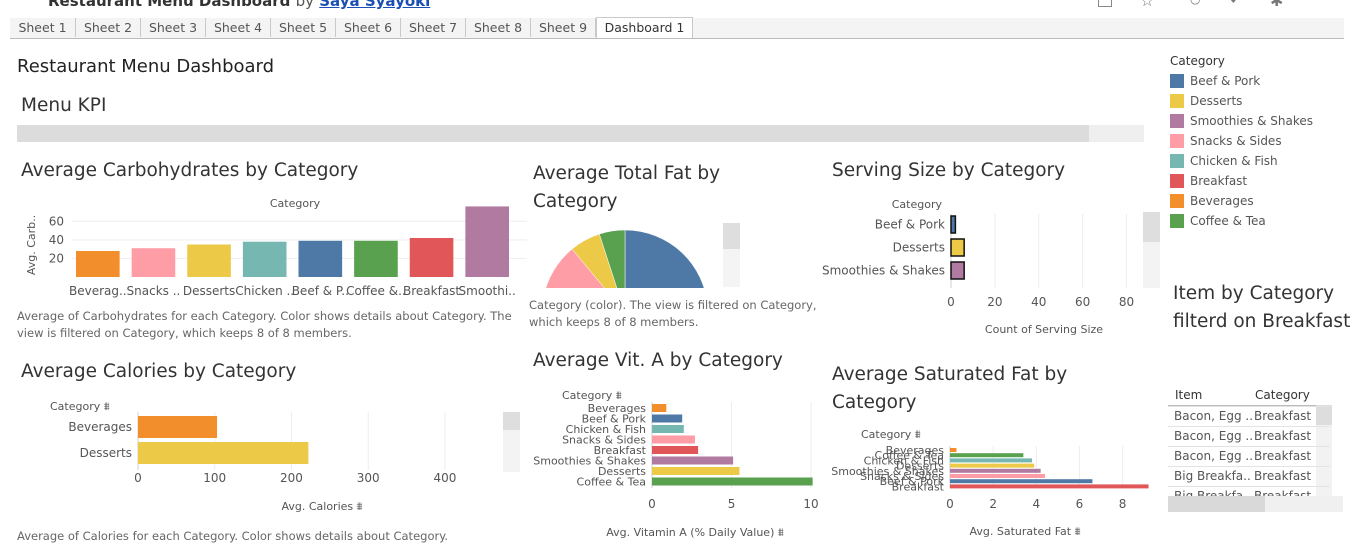 The height and width of the screenshot is (548, 1360). What do you see at coordinates (303, 27) in the screenshot?
I see `tab-sheet-5: Sheet 5` at bounding box center [303, 27].